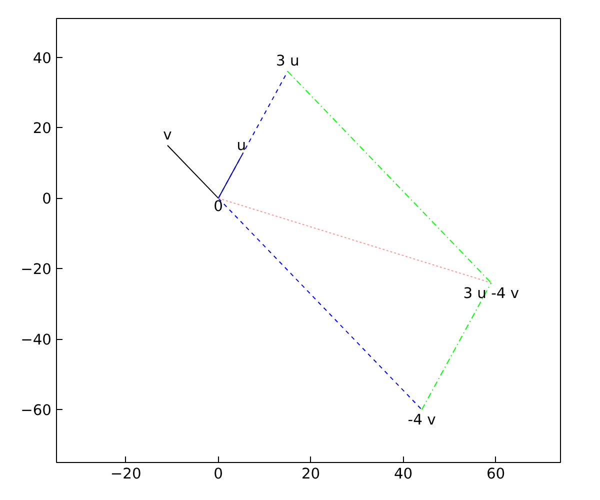 The height and width of the screenshot is (500, 600). Describe the element at coordinates (218, 474) in the screenshot. I see `x-tick-label: 0` at that location.